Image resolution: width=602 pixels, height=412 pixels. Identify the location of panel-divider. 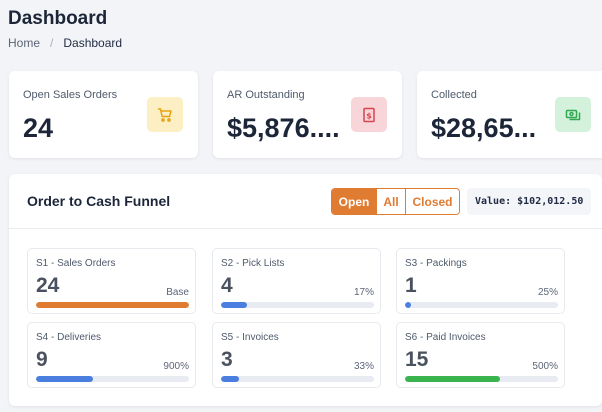
(305, 228).